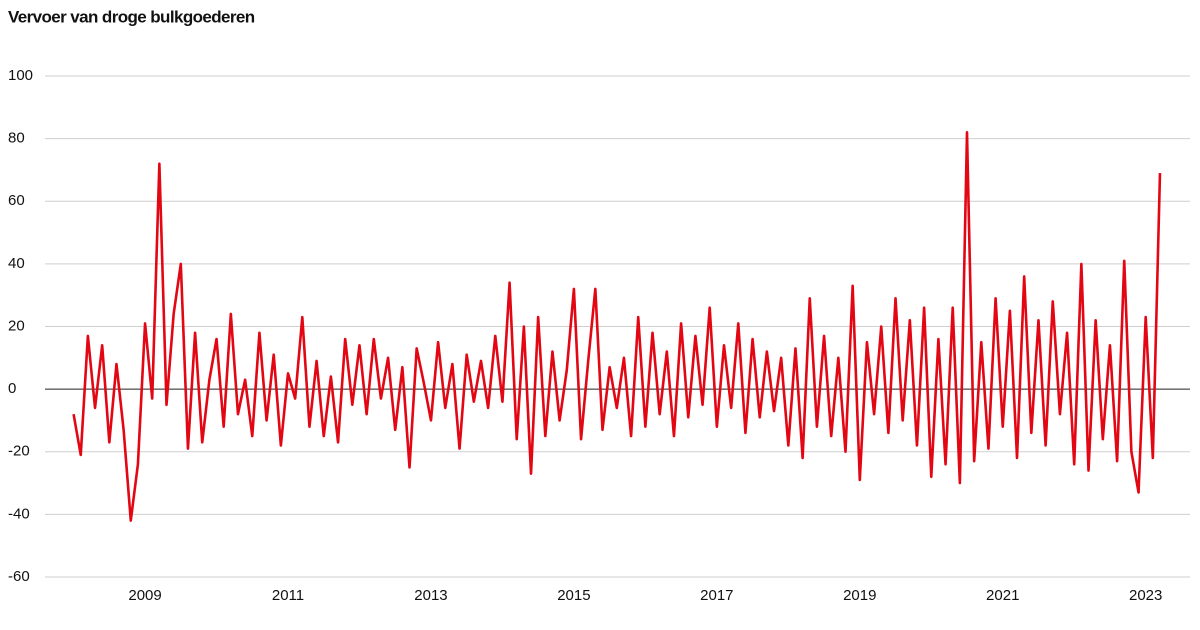 Image resolution: width=1200 pixels, height=630 pixels. What do you see at coordinates (144, 595) in the screenshot?
I see `x-tick-label: 2009` at bounding box center [144, 595].